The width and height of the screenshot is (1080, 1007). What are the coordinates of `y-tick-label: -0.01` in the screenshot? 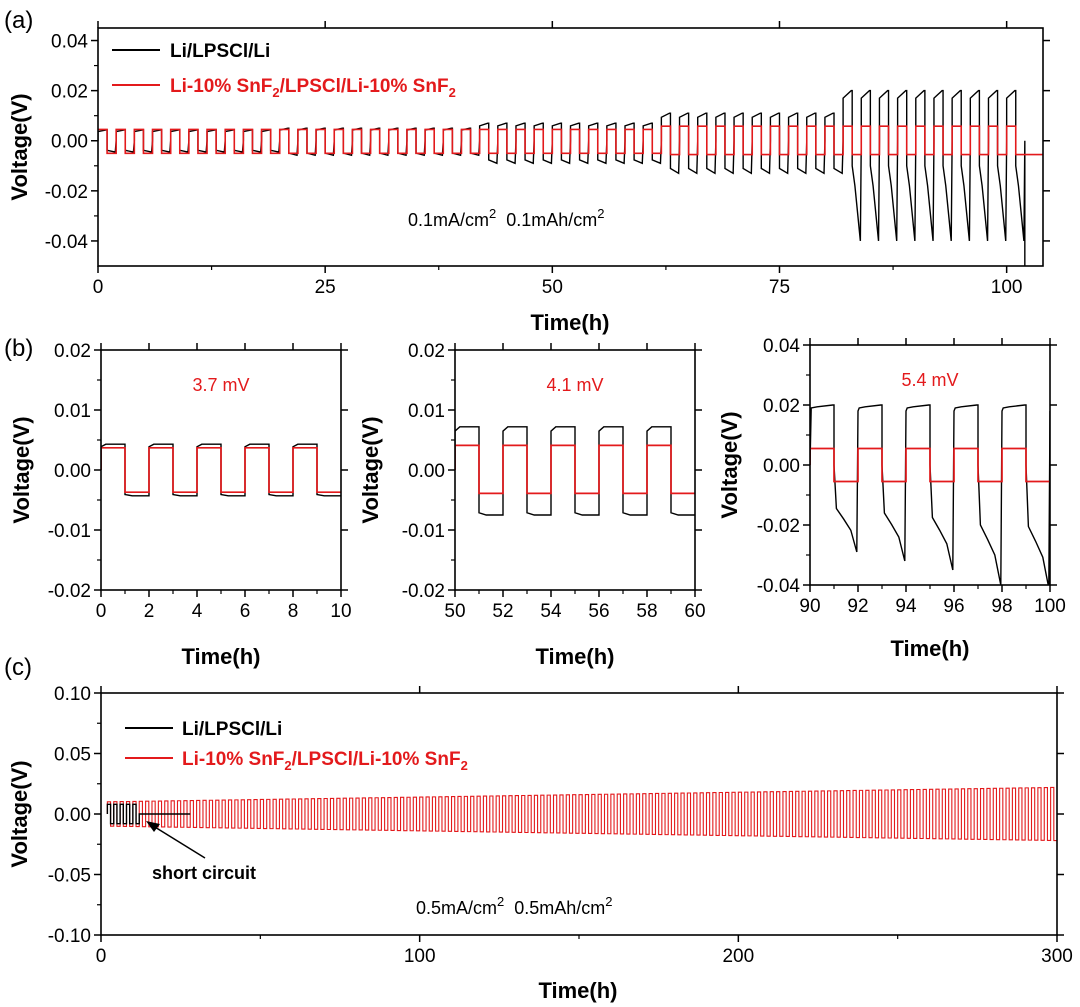 It's located at (423, 531).